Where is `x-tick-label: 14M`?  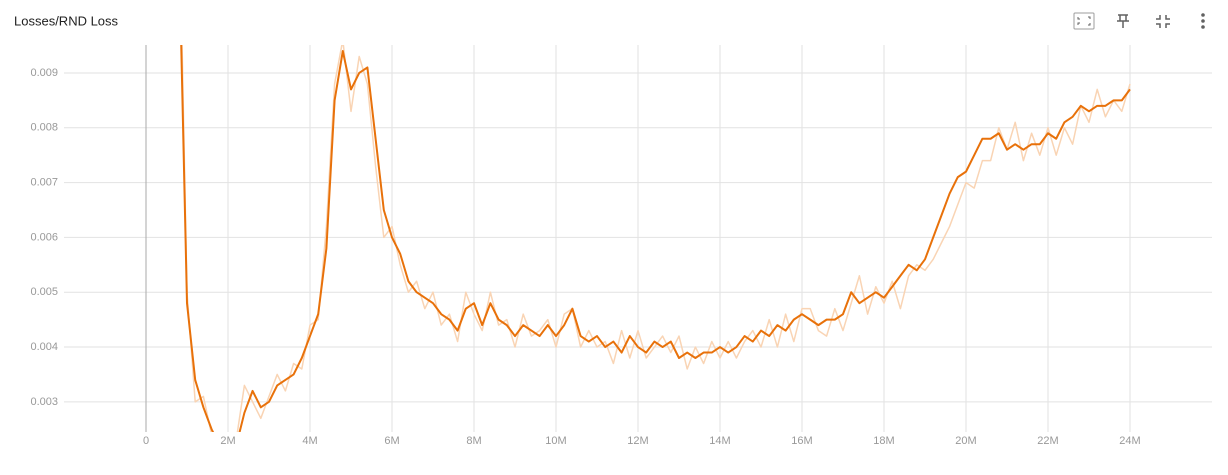 x-tick-label: 14M is located at coordinates (719, 441).